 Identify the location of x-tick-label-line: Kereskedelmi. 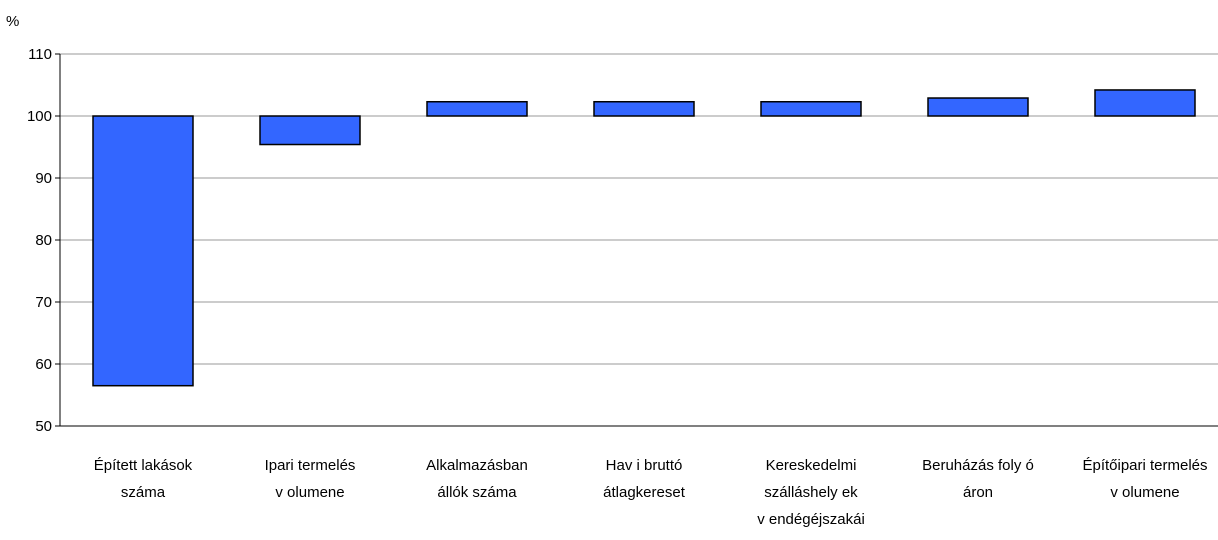
(811, 465).